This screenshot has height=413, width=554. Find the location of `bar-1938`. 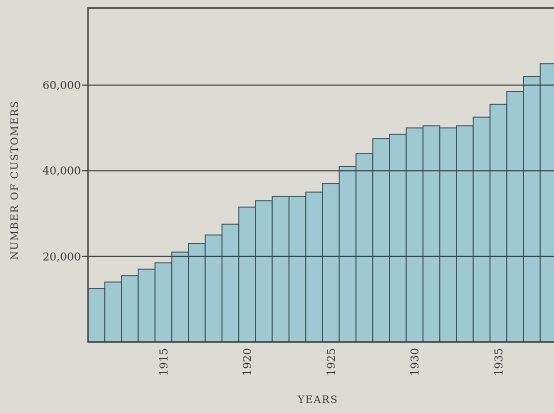

bar-1938 is located at coordinates (546, 203).